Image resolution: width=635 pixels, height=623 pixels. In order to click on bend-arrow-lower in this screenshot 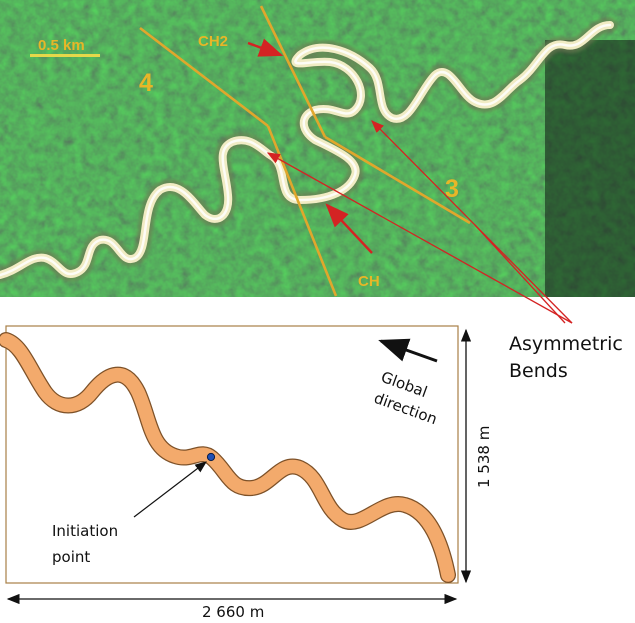, I will do `click(419, 238)`.